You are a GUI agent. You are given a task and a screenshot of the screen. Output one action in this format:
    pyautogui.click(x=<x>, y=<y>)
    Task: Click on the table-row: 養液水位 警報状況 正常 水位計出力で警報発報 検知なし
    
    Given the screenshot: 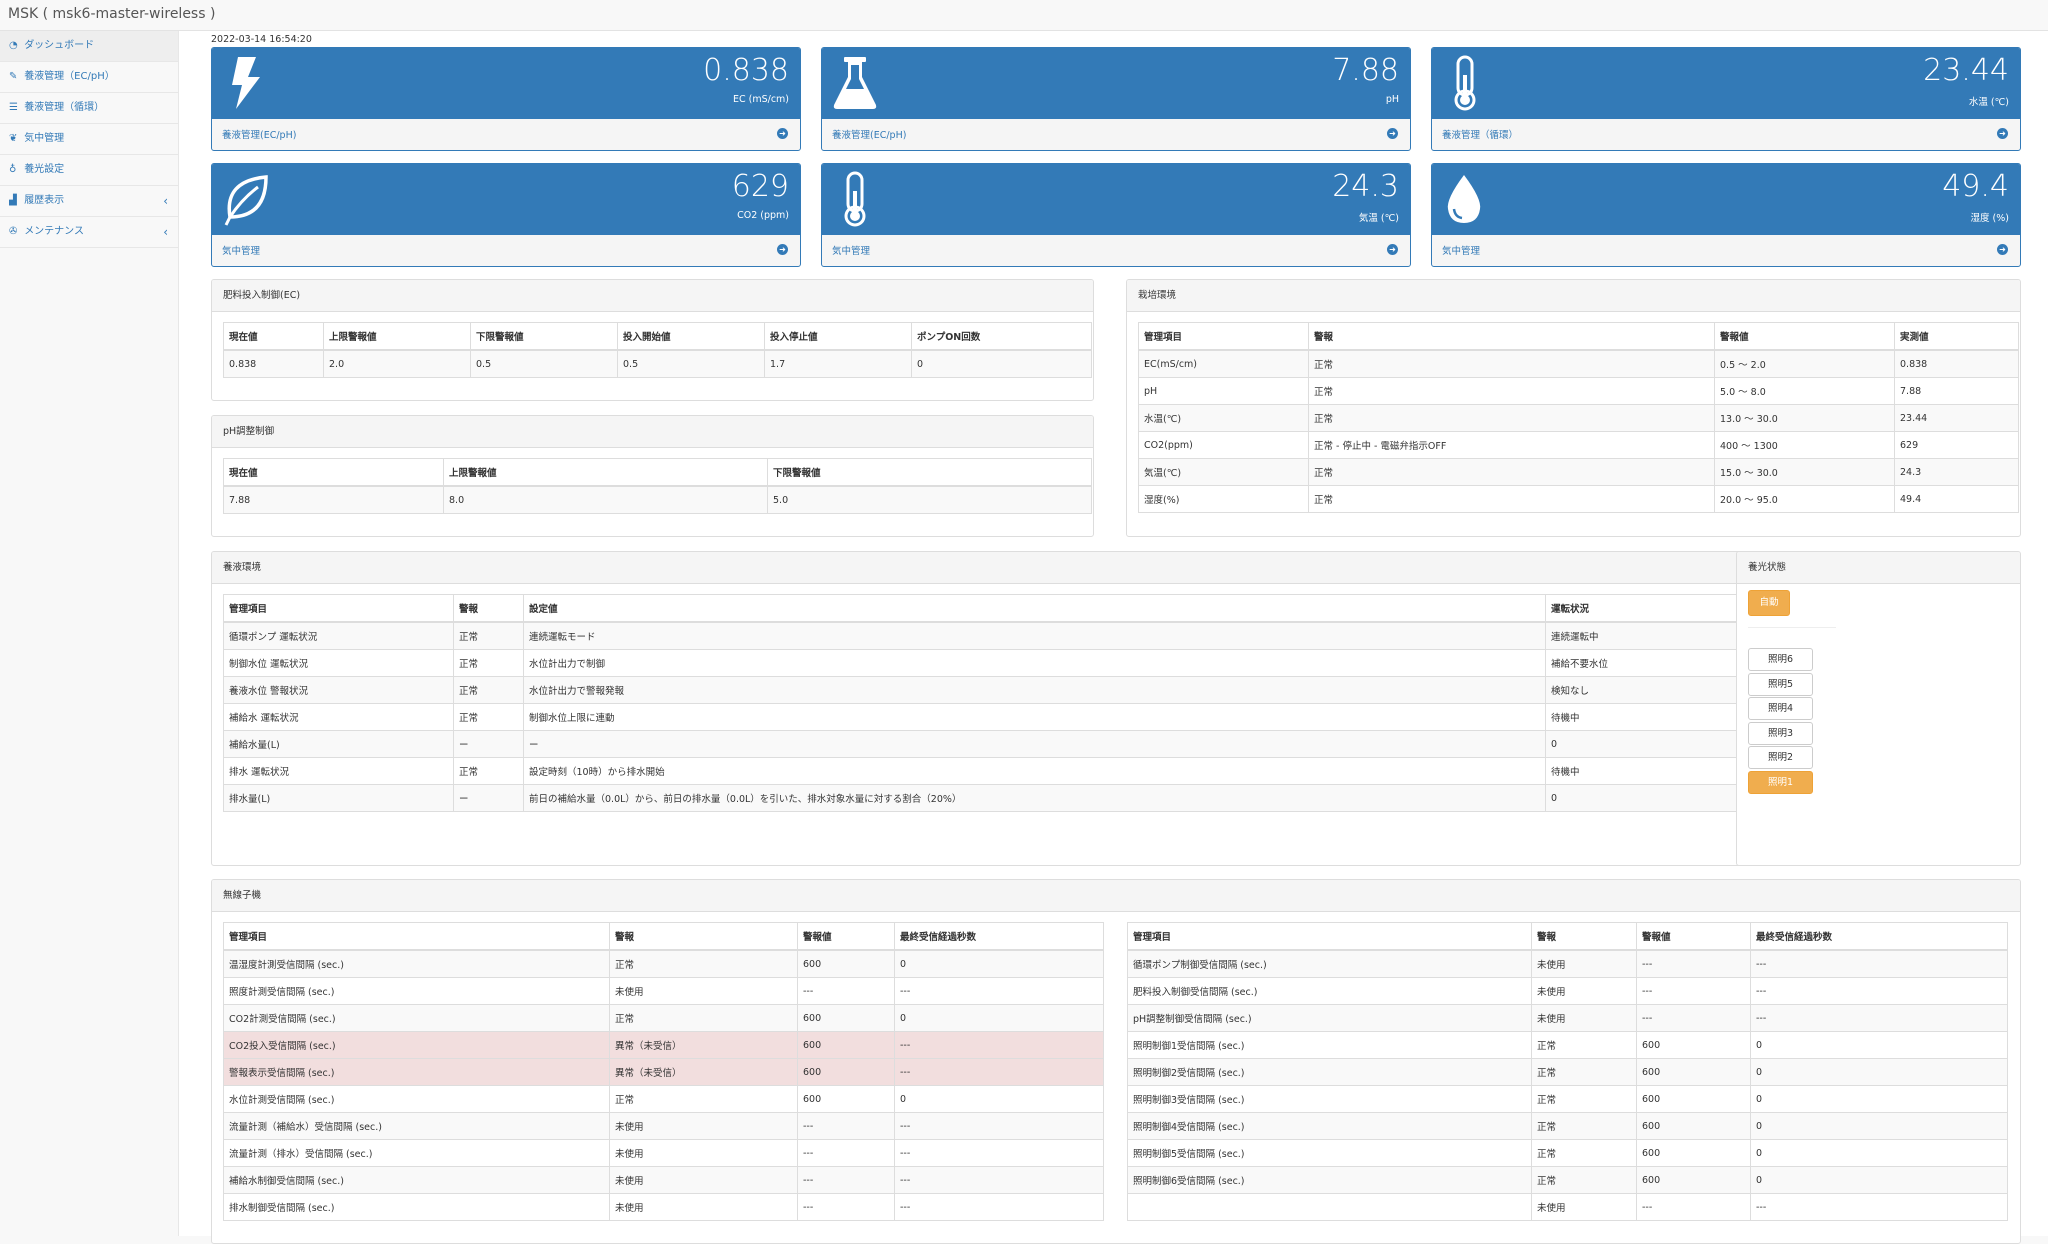 What is the action you would take?
    pyautogui.click(x=1058, y=690)
    